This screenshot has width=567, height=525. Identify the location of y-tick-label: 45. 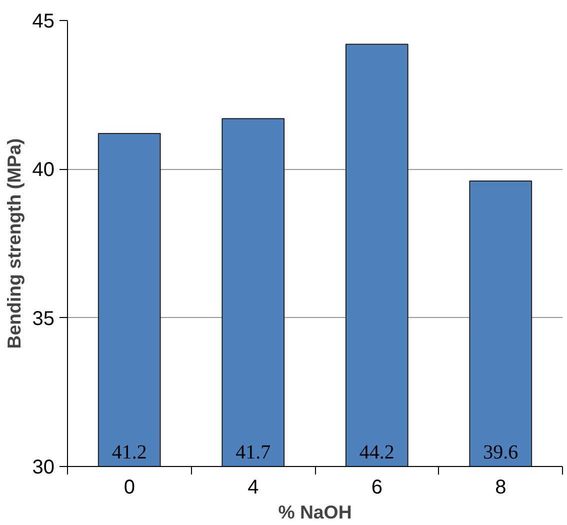
(43, 21).